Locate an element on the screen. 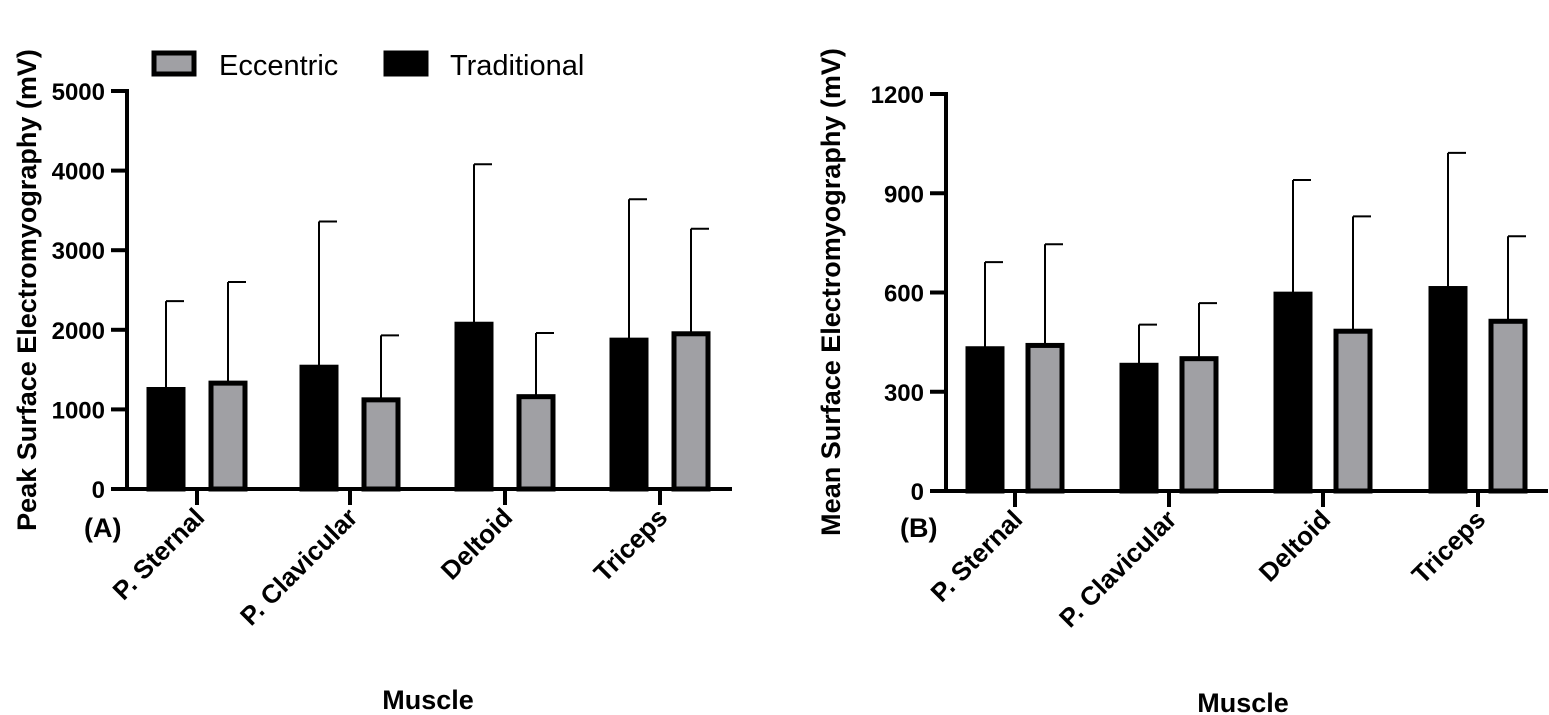 The width and height of the screenshot is (1549, 715). panel-b-y-tick-label: 1200 is located at coordinates (897, 95).